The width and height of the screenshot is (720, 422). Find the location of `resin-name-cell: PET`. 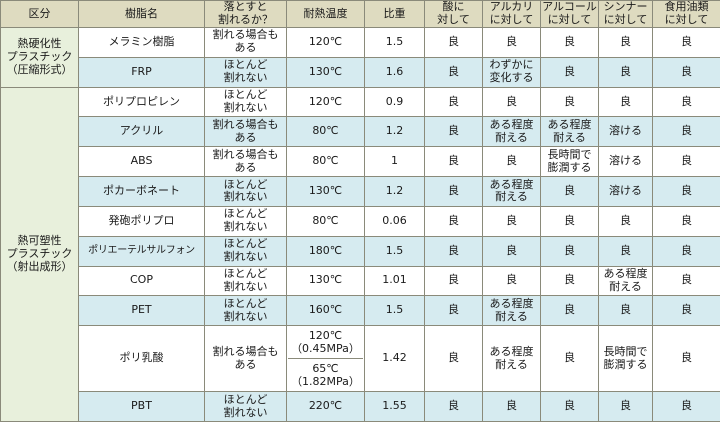

resin-name-cell: PET is located at coordinates (141, 311).